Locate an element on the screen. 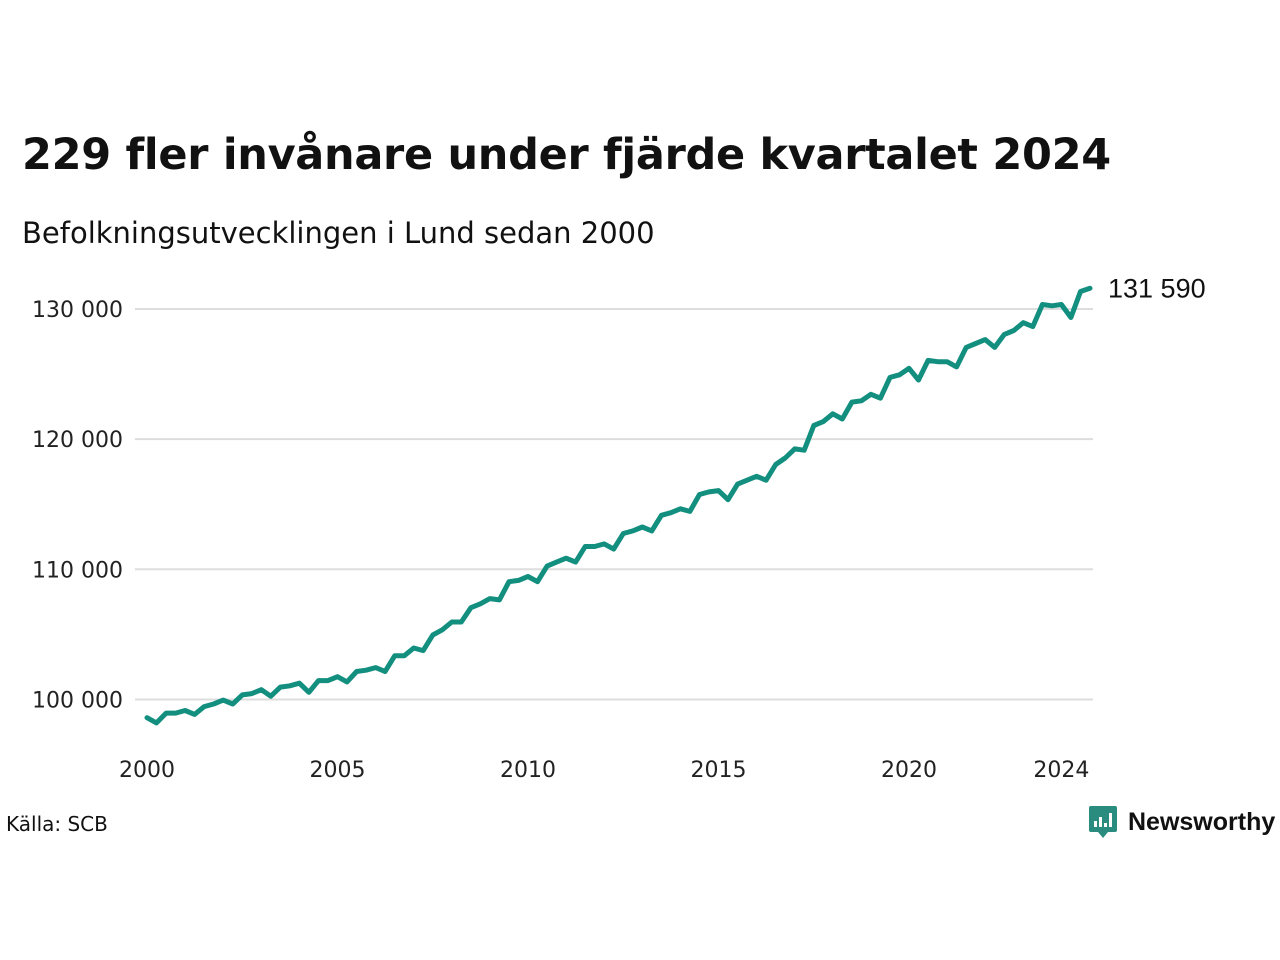  source-note: Källa: SCB is located at coordinates (57, 824).